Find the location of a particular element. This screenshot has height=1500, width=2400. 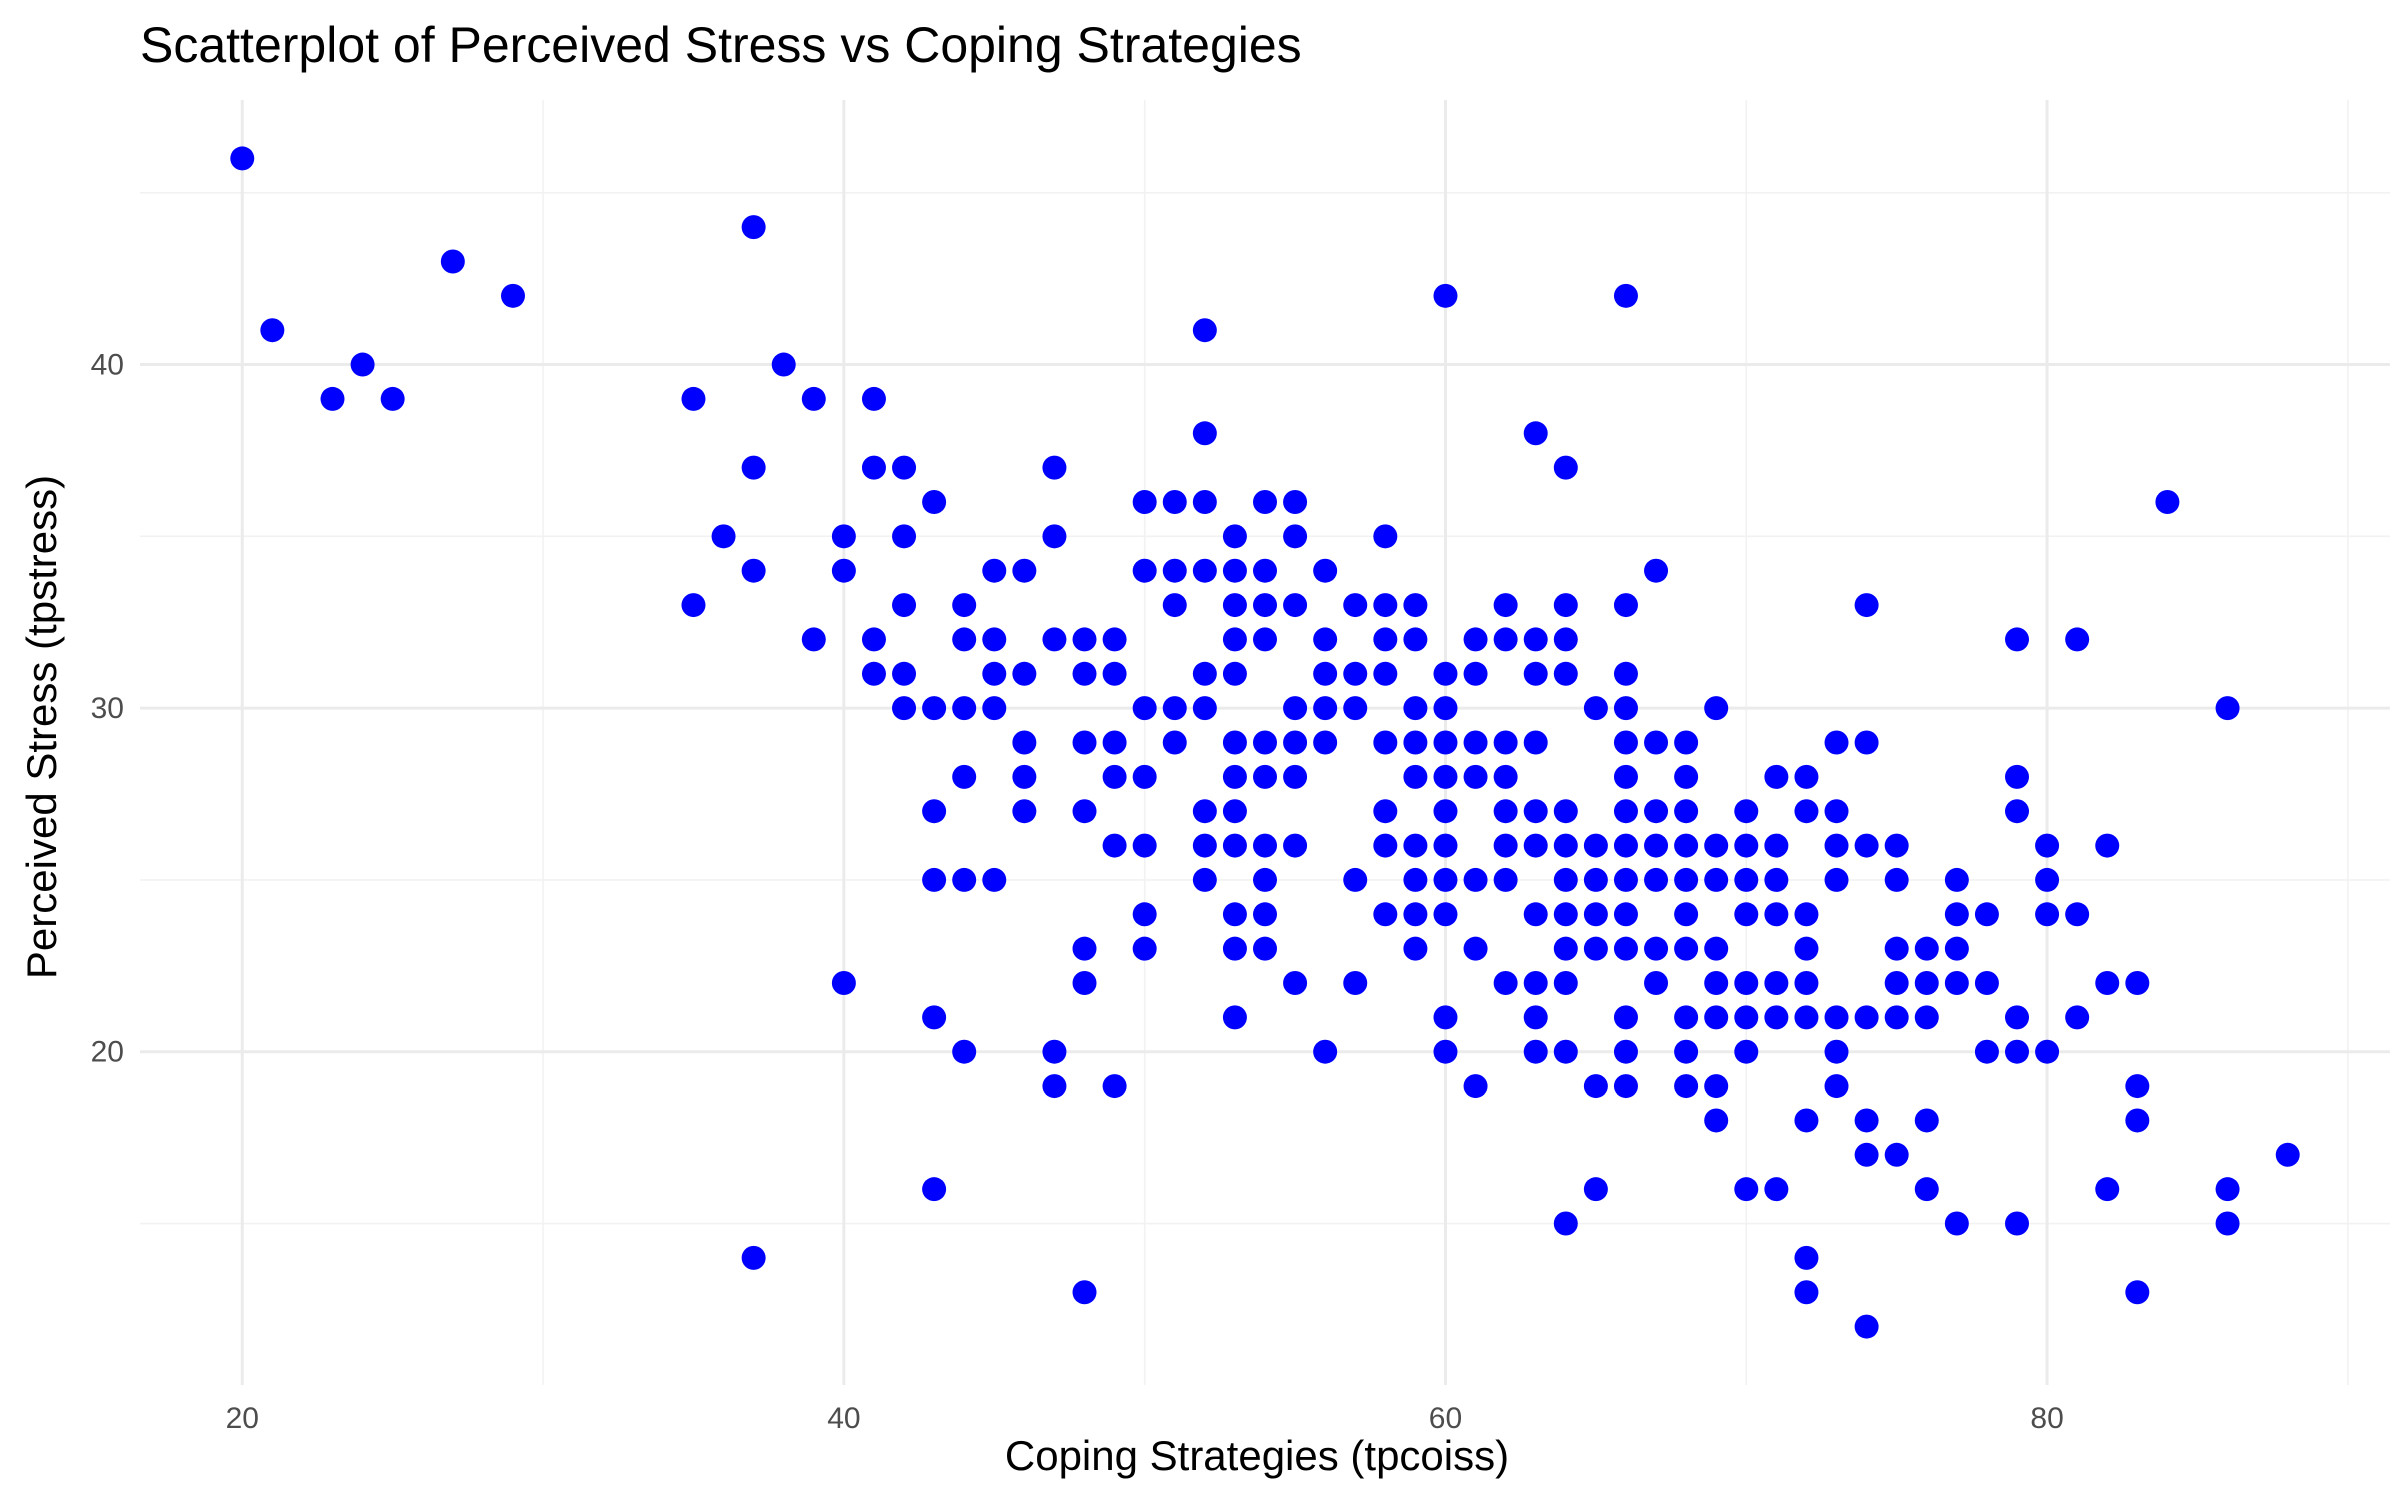

x-tick-label: 40 is located at coordinates (843, 1418).